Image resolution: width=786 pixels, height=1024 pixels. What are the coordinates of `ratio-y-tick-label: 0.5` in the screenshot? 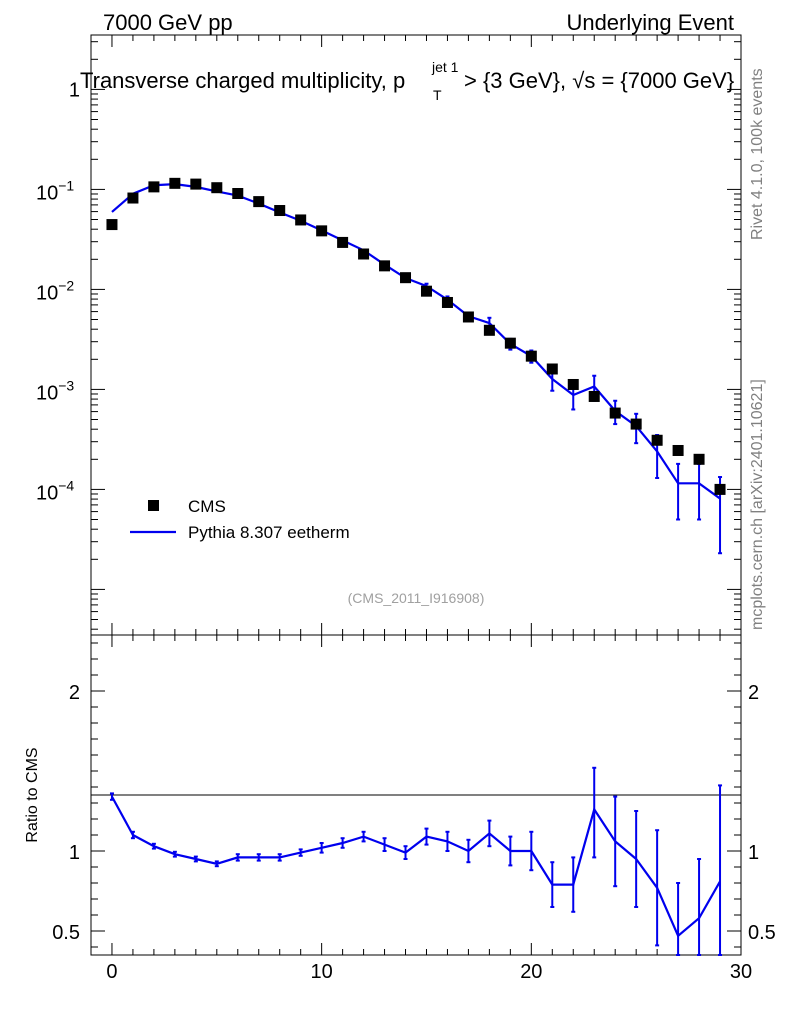 It's located at (66, 933).